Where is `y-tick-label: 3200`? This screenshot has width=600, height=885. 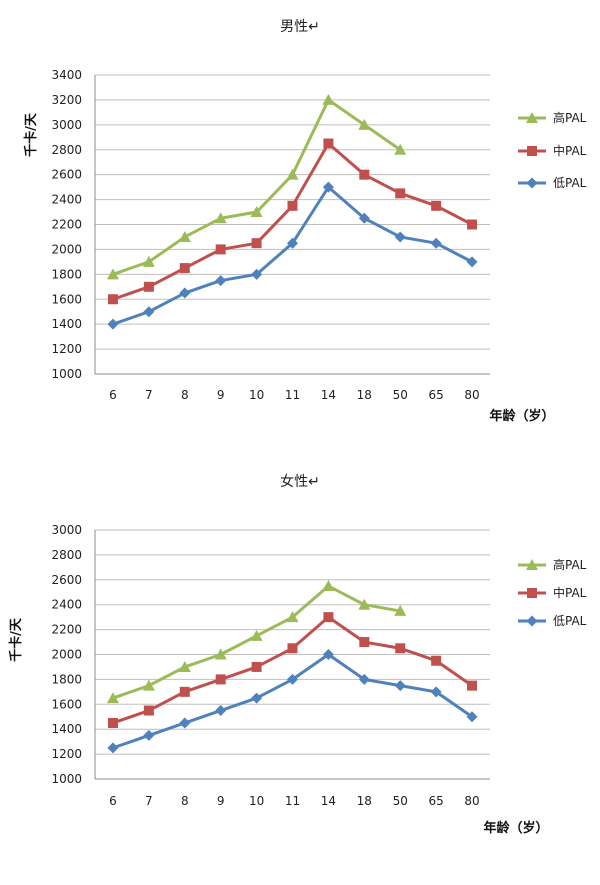 y-tick-label: 3200 is located at coordinates (66, 100).